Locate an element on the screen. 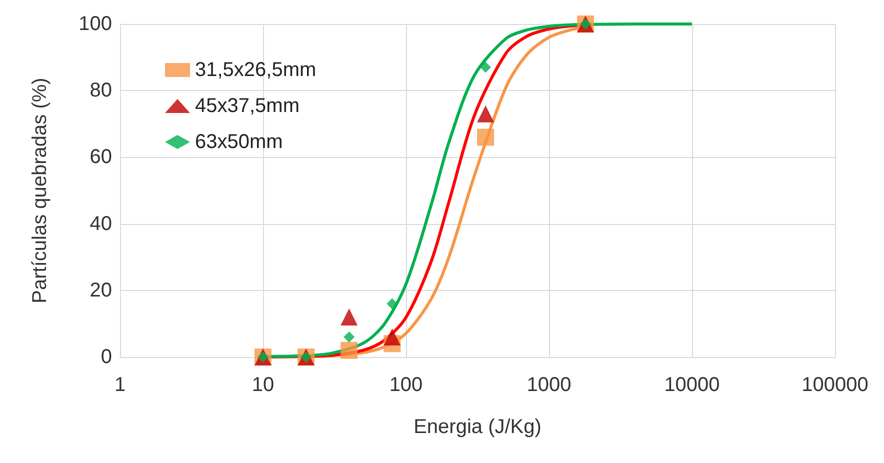  y-tick-label: 100 is located at coordinates (95, 24).